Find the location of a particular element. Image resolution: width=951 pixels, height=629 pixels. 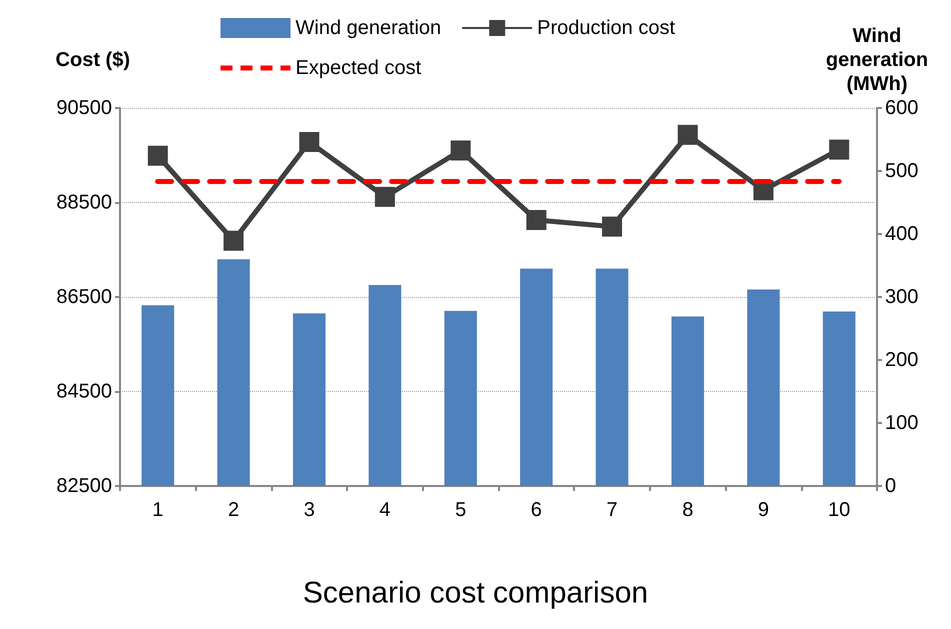

y-tick-label: 82500 is located at coordinates (84, 486).